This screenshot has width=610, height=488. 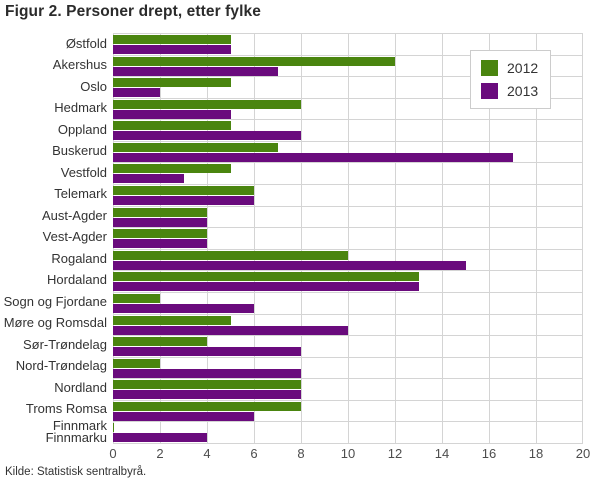 What do you see at coordinates (66, 409) in the screenshot?
I see `category-label: Troms Romsa` at bounding box center [66, 409].